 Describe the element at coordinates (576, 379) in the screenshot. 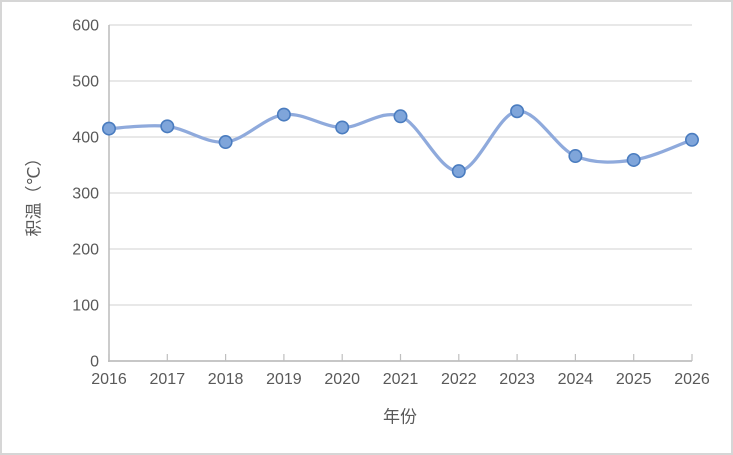

I see `x-tick-label: 2024` at that location.